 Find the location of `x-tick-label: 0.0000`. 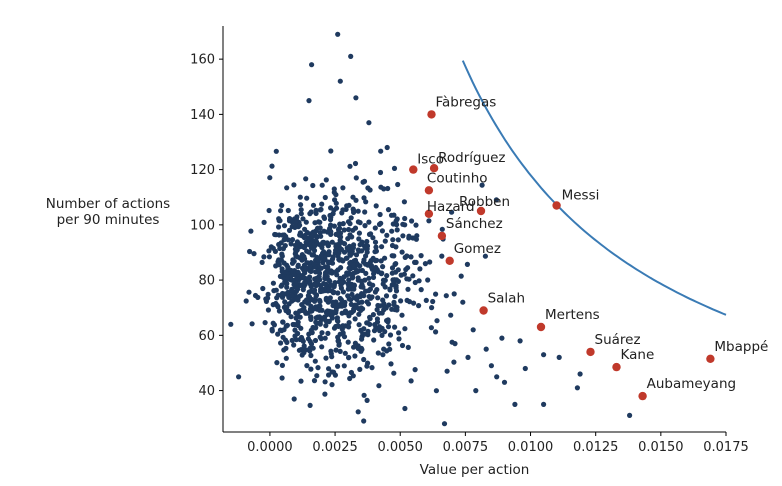

x-tick-label: 0.0000 is located at coordinates (270, 447).